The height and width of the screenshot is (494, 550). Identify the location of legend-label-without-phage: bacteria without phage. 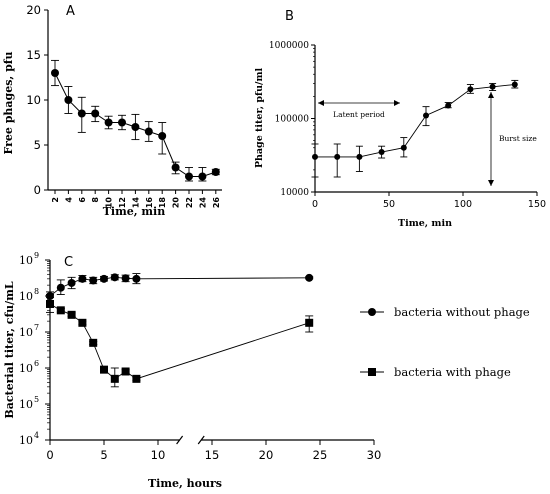
(462, 312).